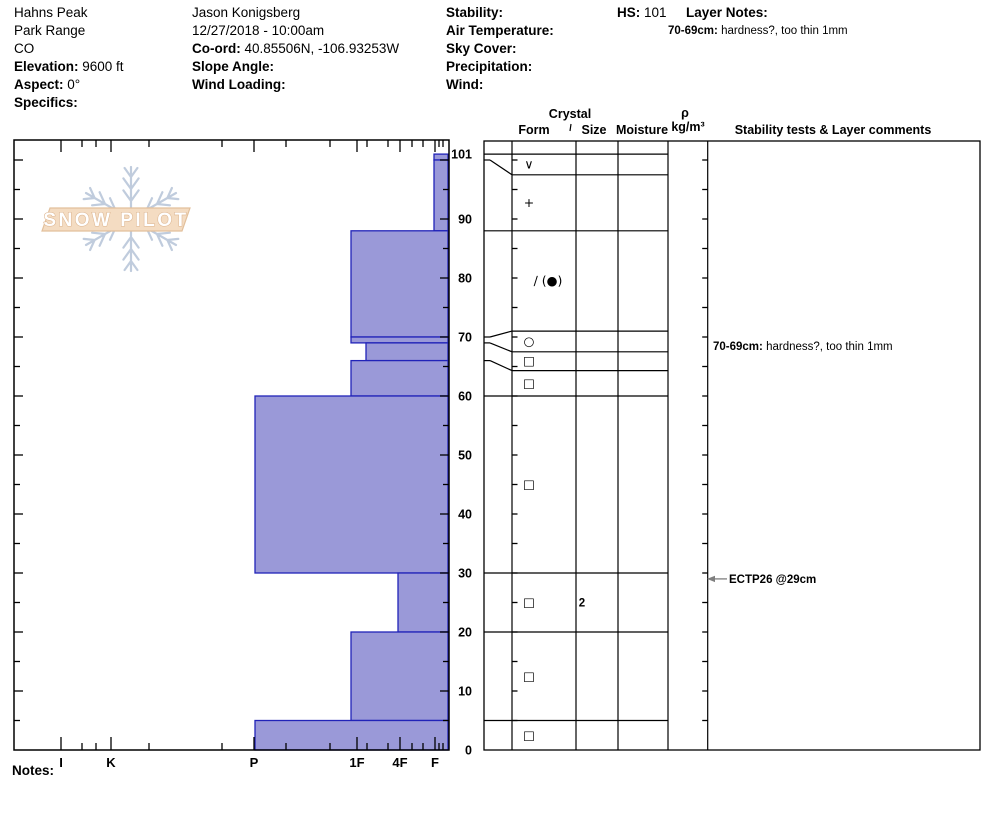  What do you see at coordinates (258, 30) in the screenshot?
I see `observation-datetime: 12/27/2018 - 10:00am` at bounding box center [258, 30].